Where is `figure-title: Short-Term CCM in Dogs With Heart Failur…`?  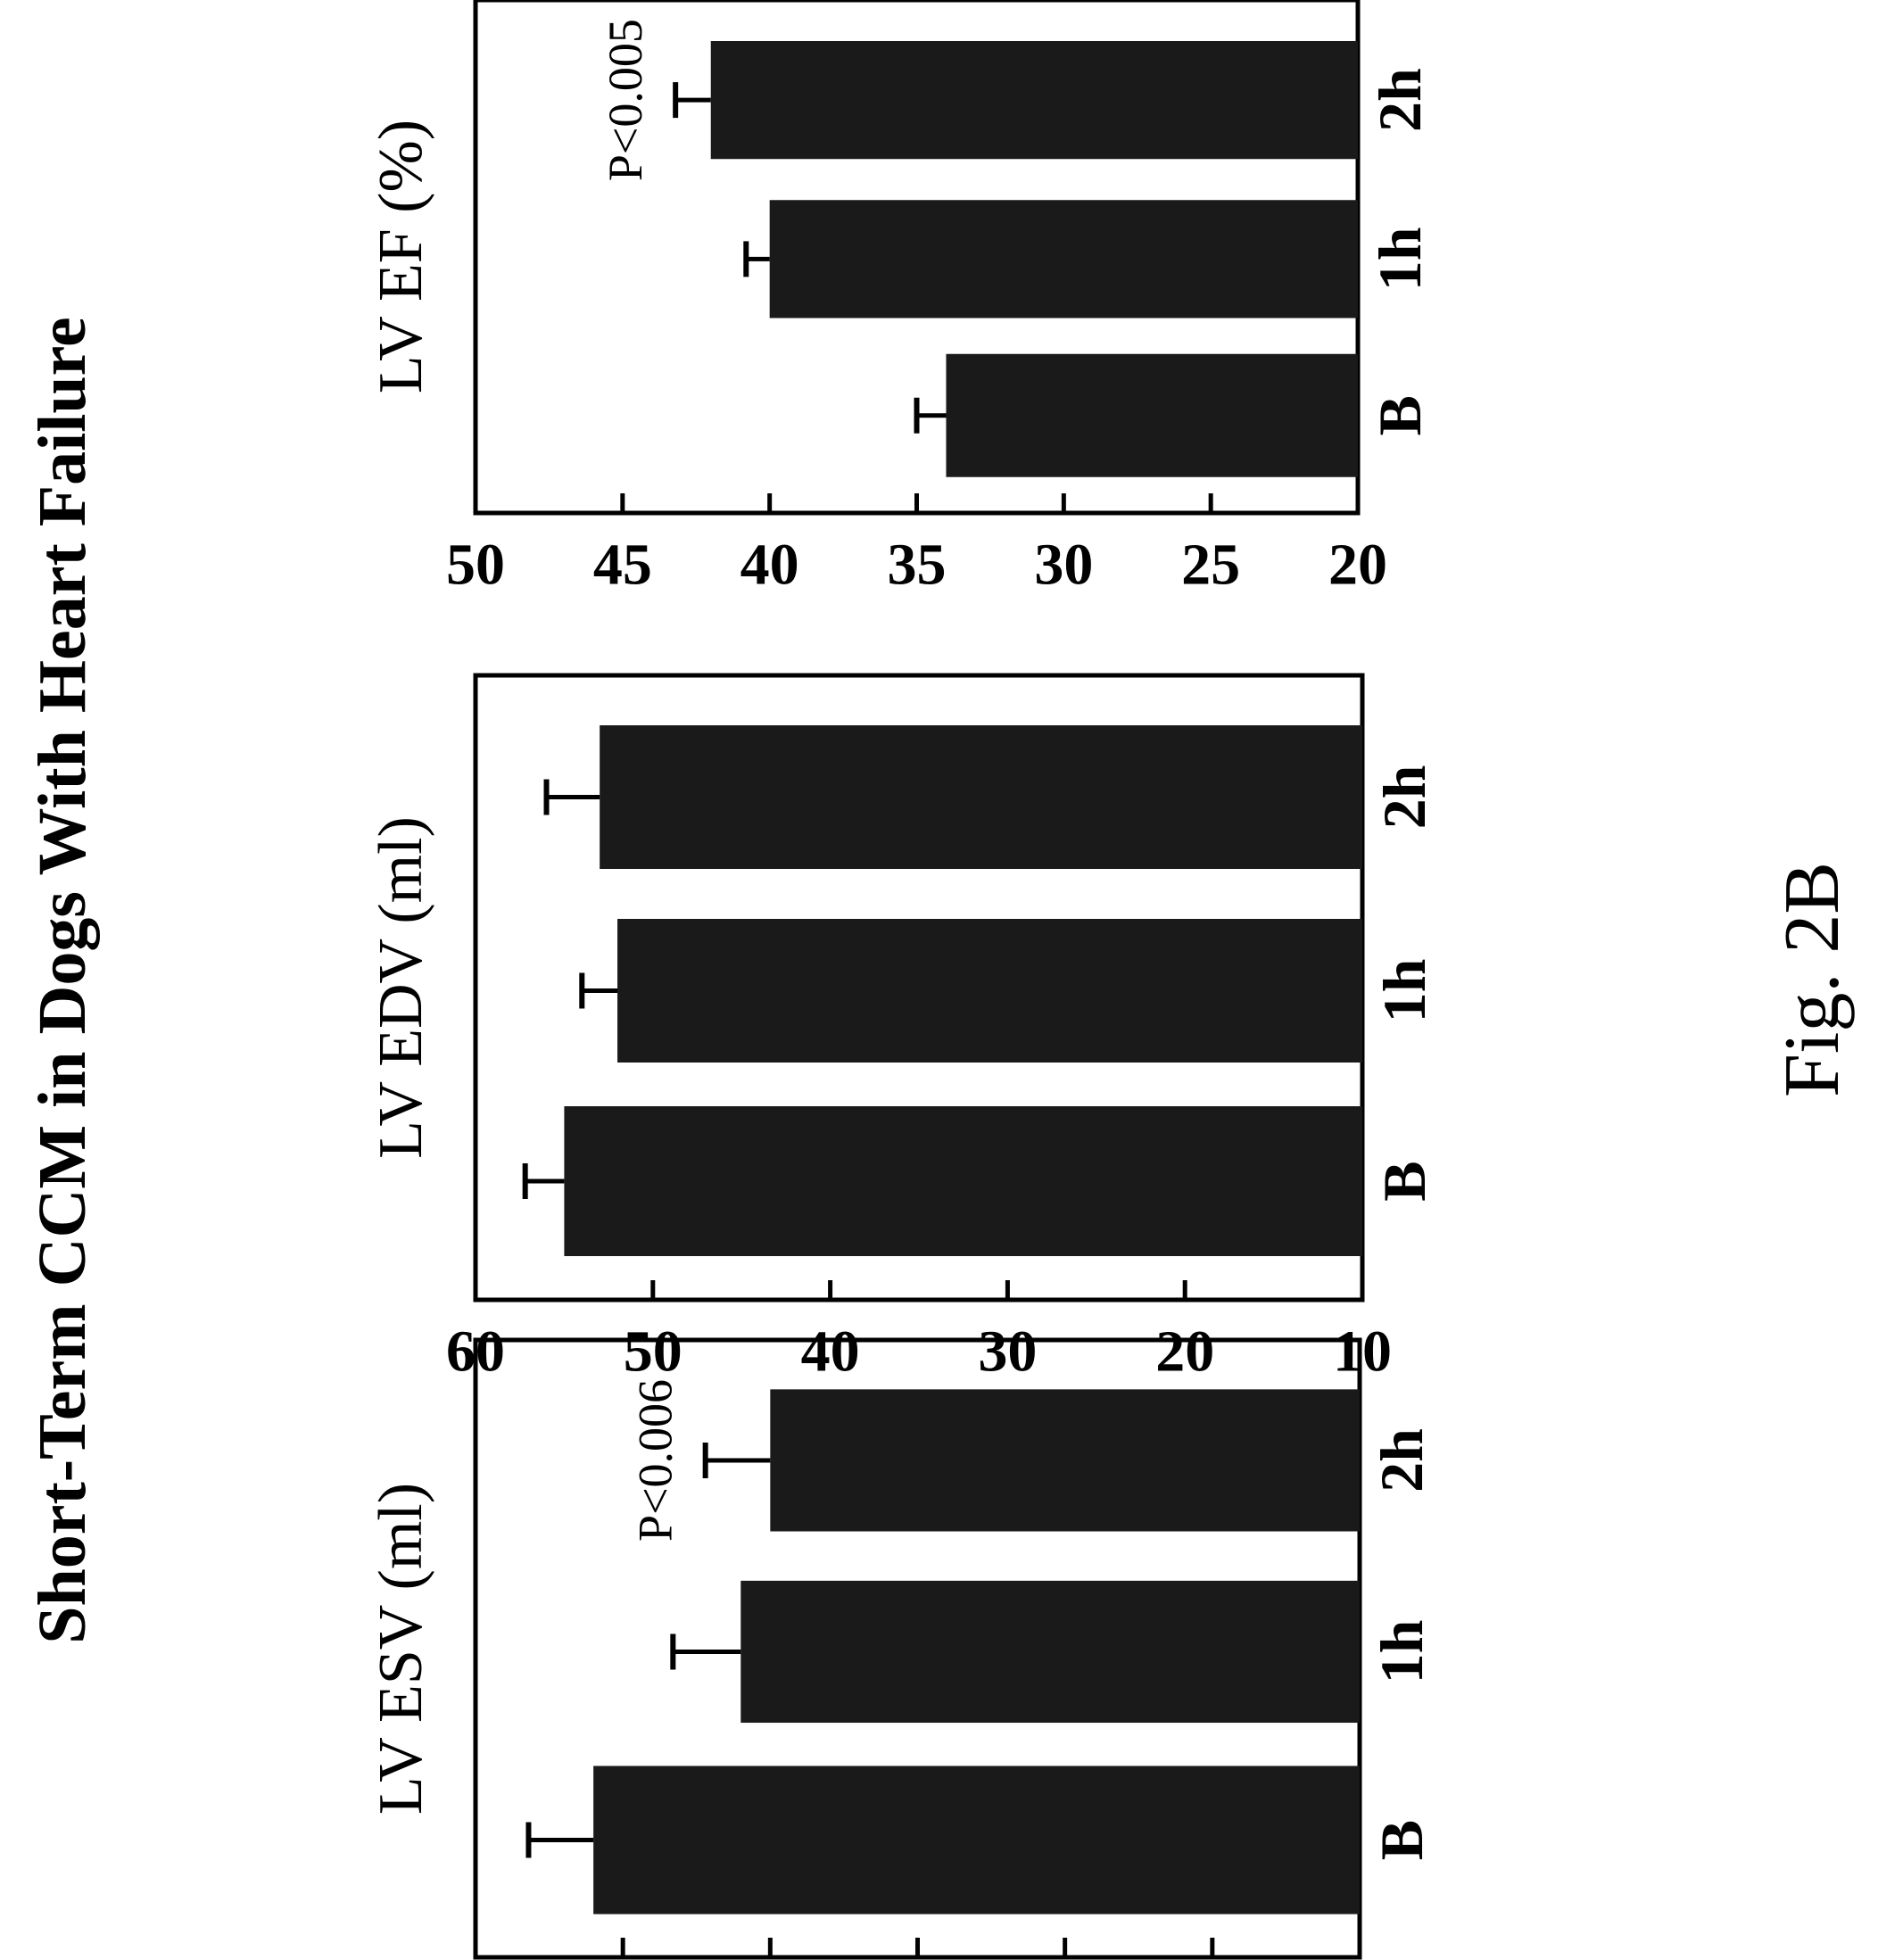 figure-title: Short-Term CCM in Dogs With Heart Failur… is located at coordinates (63, 980).